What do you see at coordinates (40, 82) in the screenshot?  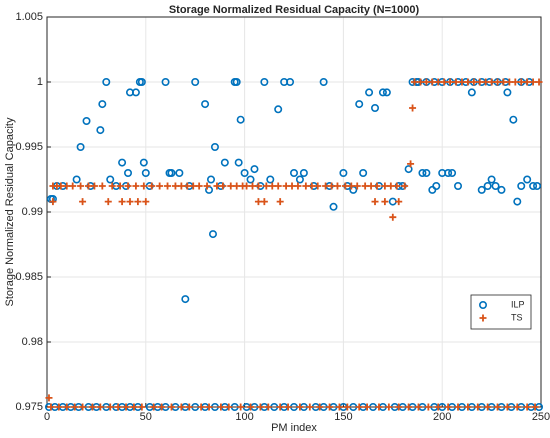 I see `y-tick-label: 1` at bounding box center [40, 82].